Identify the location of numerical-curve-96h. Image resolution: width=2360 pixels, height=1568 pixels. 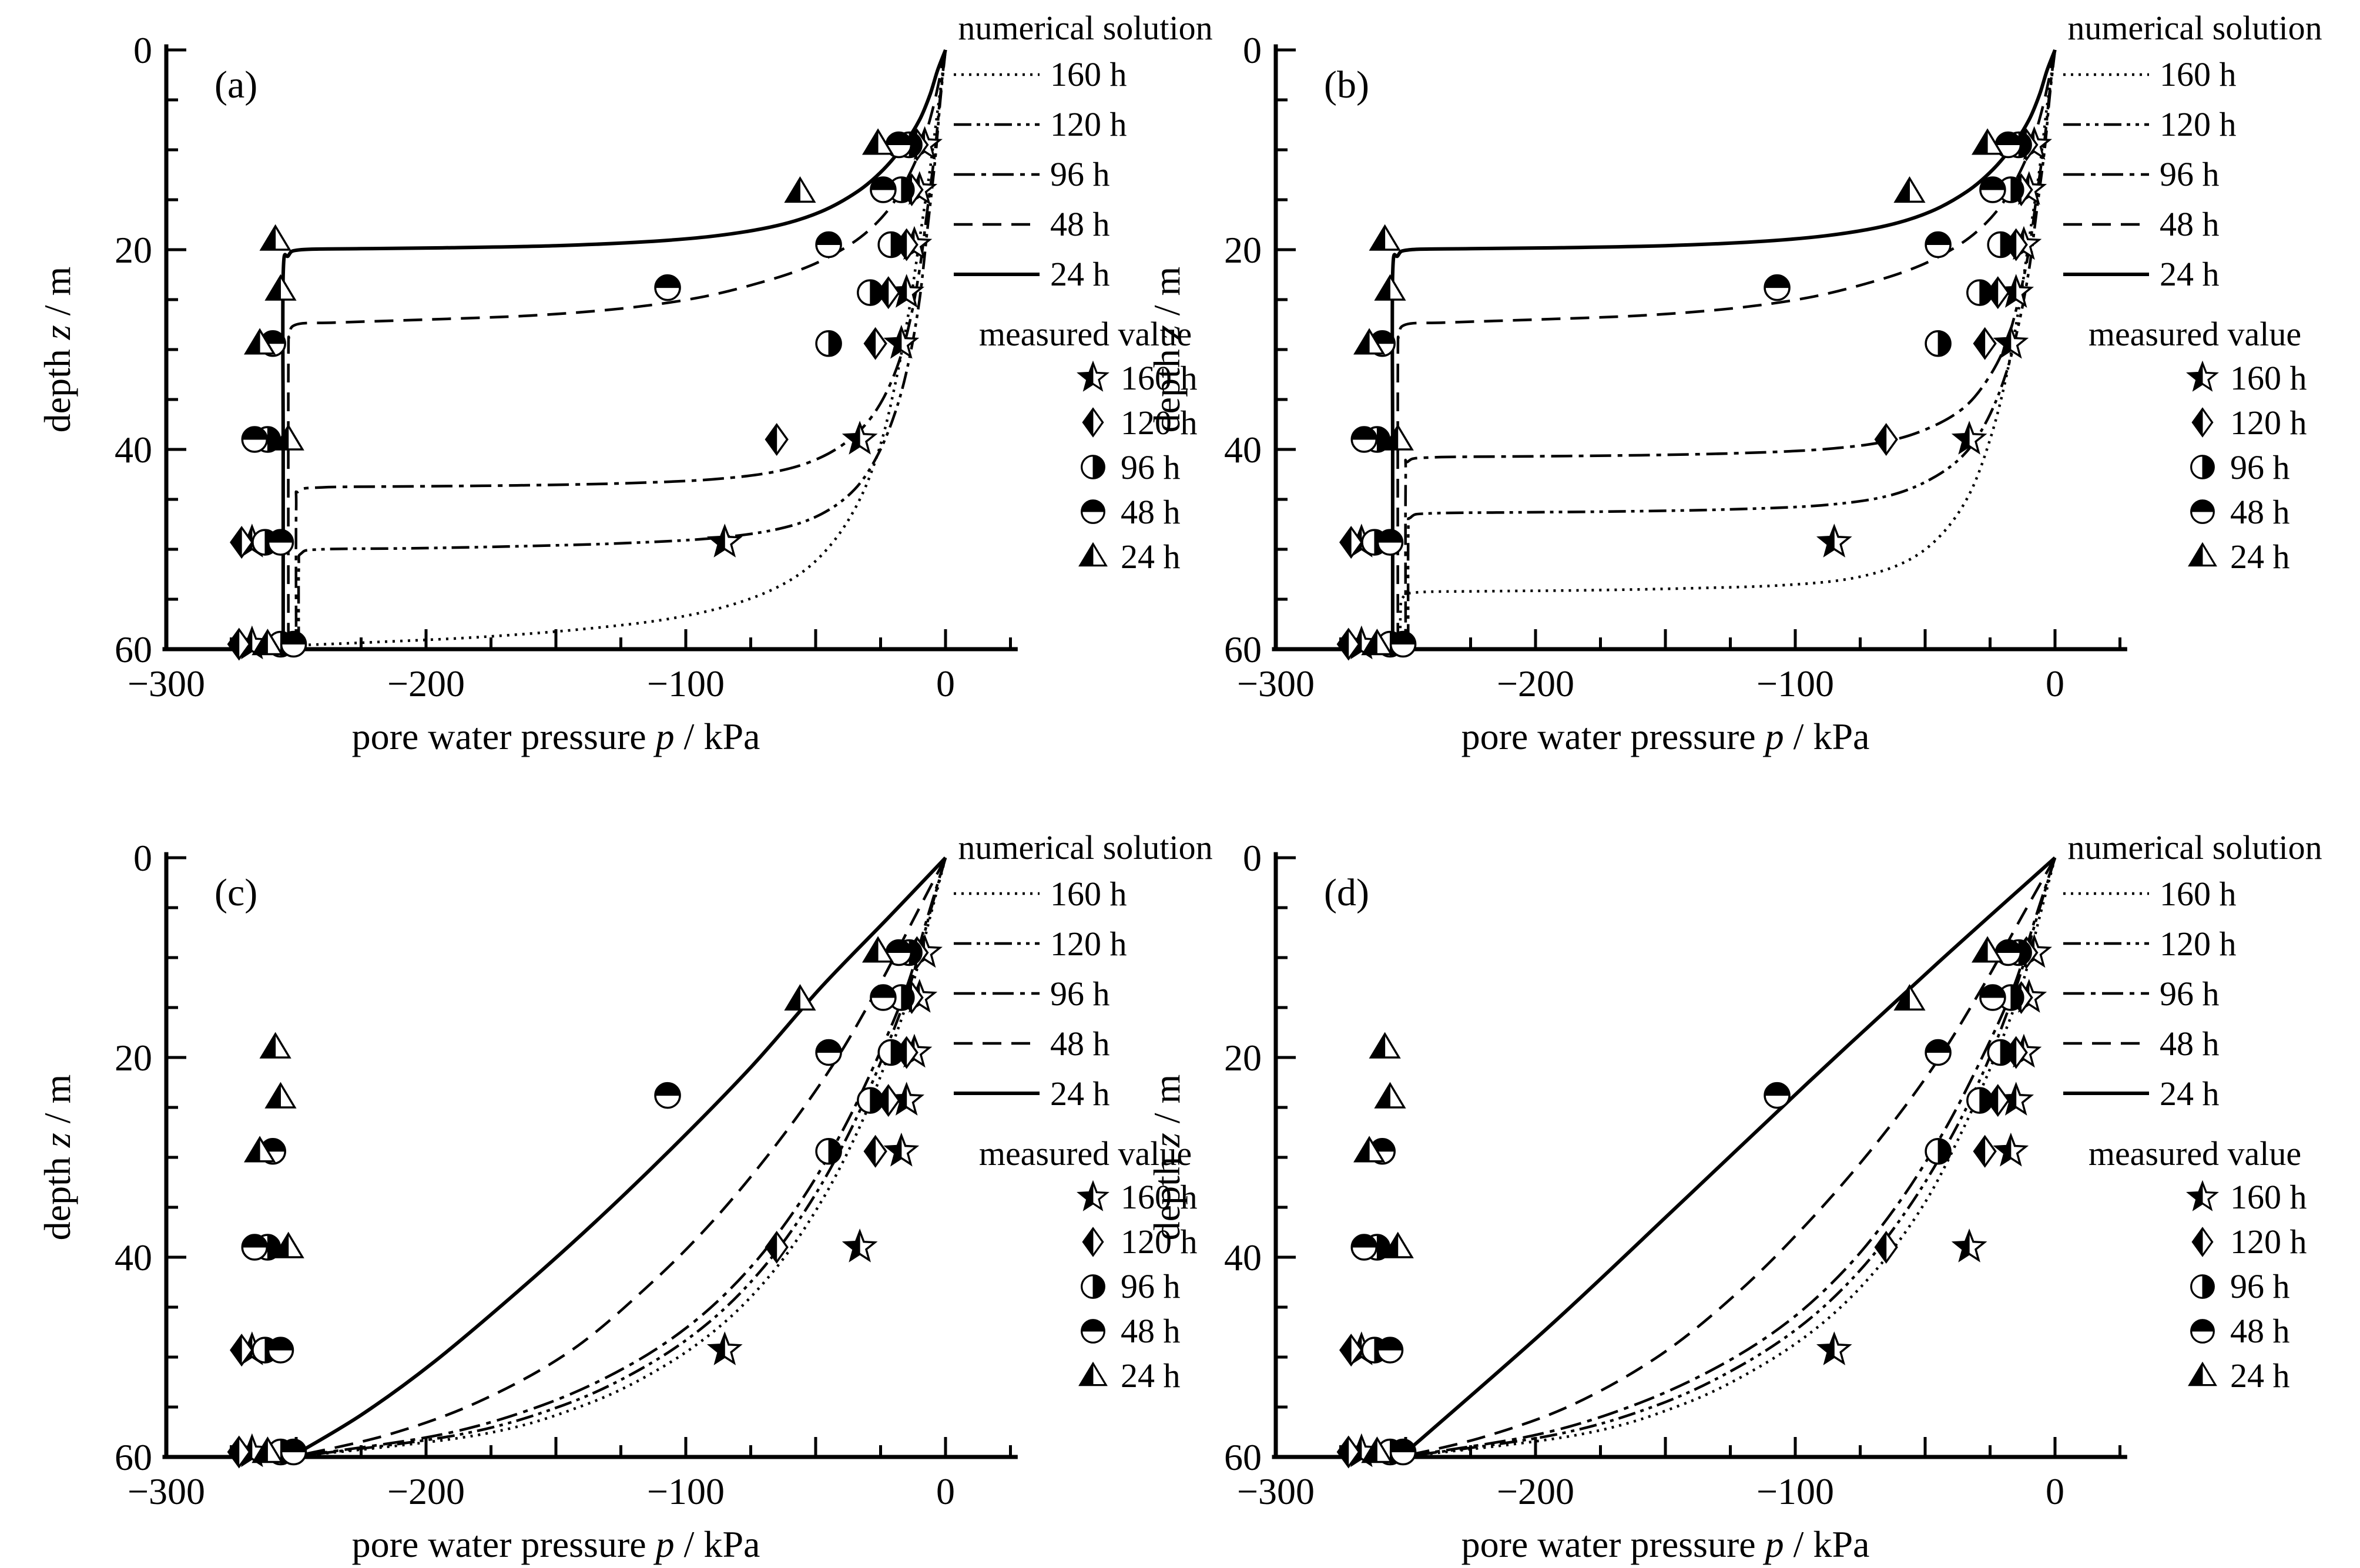
(1730, 349).